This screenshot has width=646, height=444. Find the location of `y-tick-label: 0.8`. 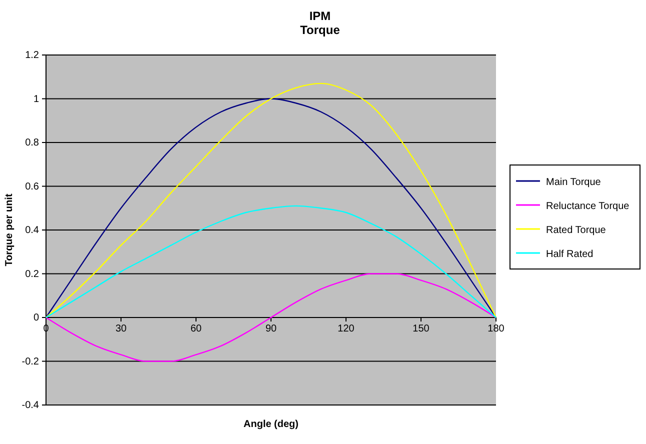

y-tick-label: 0.8 is located at coordinates (32, 143).